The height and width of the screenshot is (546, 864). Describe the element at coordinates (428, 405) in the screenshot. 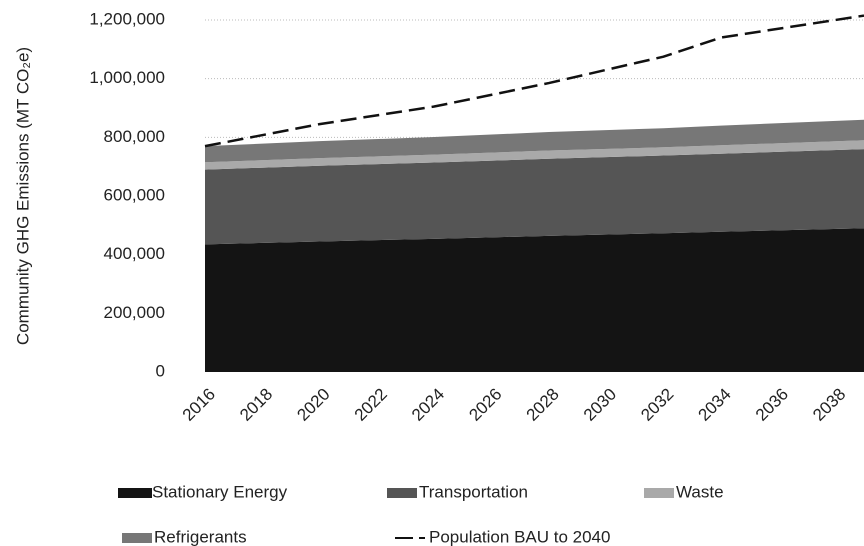

I see `x-tick-label: 2024` at that location.